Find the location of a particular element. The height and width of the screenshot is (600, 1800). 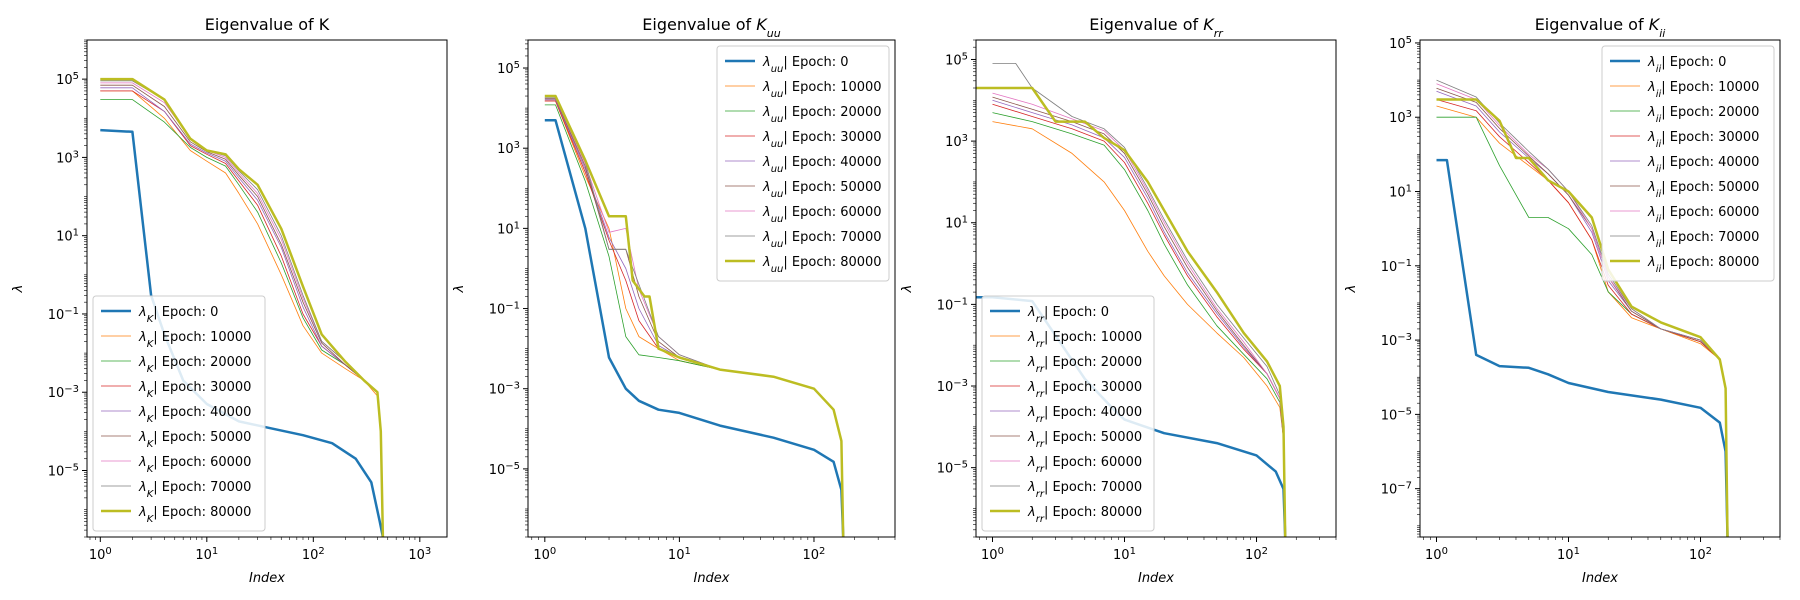

legend-entry: λK| Epoch: 0 is located at coordinates (178, 315).